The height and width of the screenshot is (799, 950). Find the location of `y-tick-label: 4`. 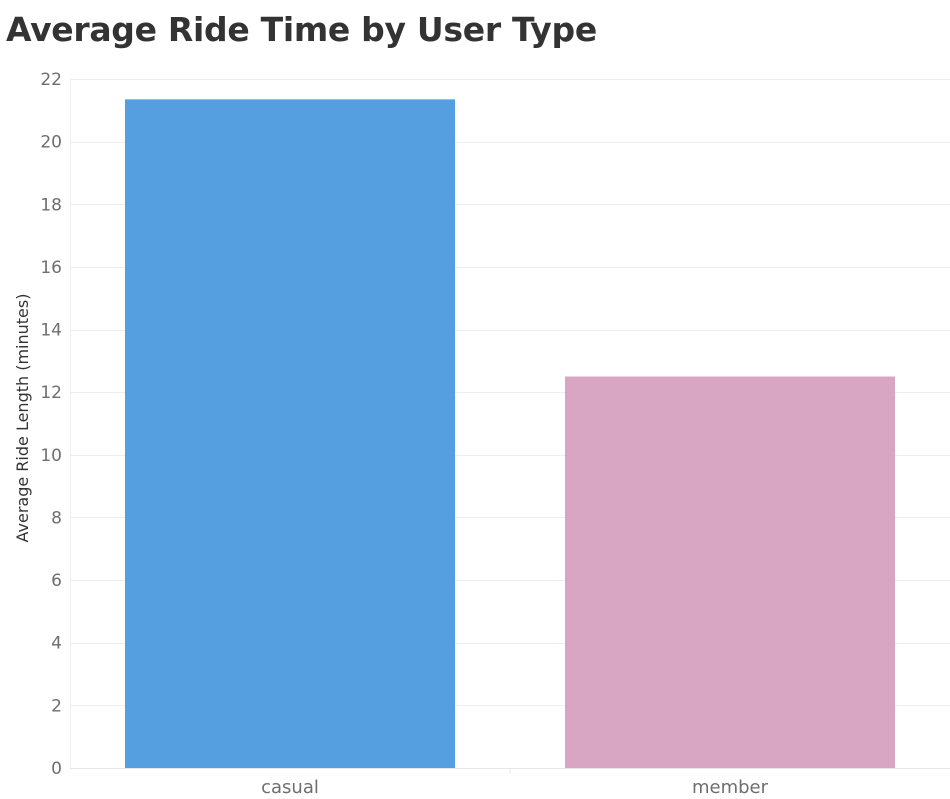

y-tick-label: 4 is located at coordinates (56, 644).